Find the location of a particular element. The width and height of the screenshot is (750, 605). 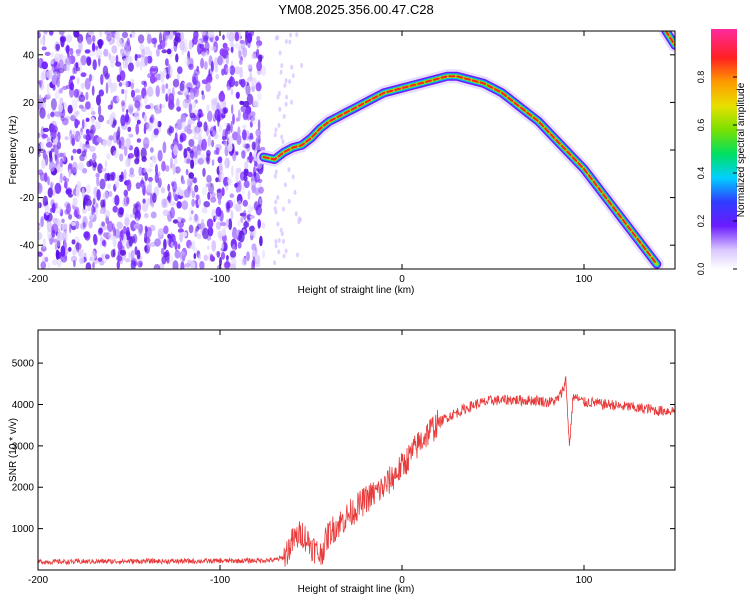

snr-y-tick-label: 5000 is located at coordinates (23, 364).